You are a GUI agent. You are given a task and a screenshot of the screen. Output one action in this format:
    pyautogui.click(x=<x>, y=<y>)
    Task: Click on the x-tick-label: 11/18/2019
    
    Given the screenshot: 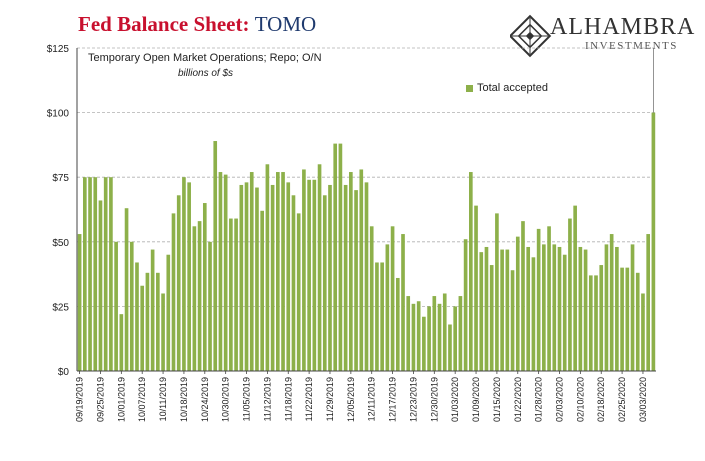 What is the action you would take?
    pyautogui.click(x=288, y=399)
    